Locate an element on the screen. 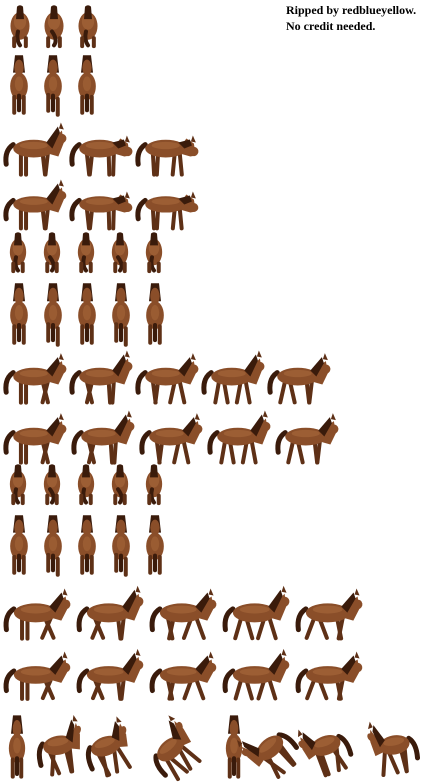 Image resolution: width=424 pixels, height=782 pixels. credit-note: No credit needed. is located at coordinates (331, 26).